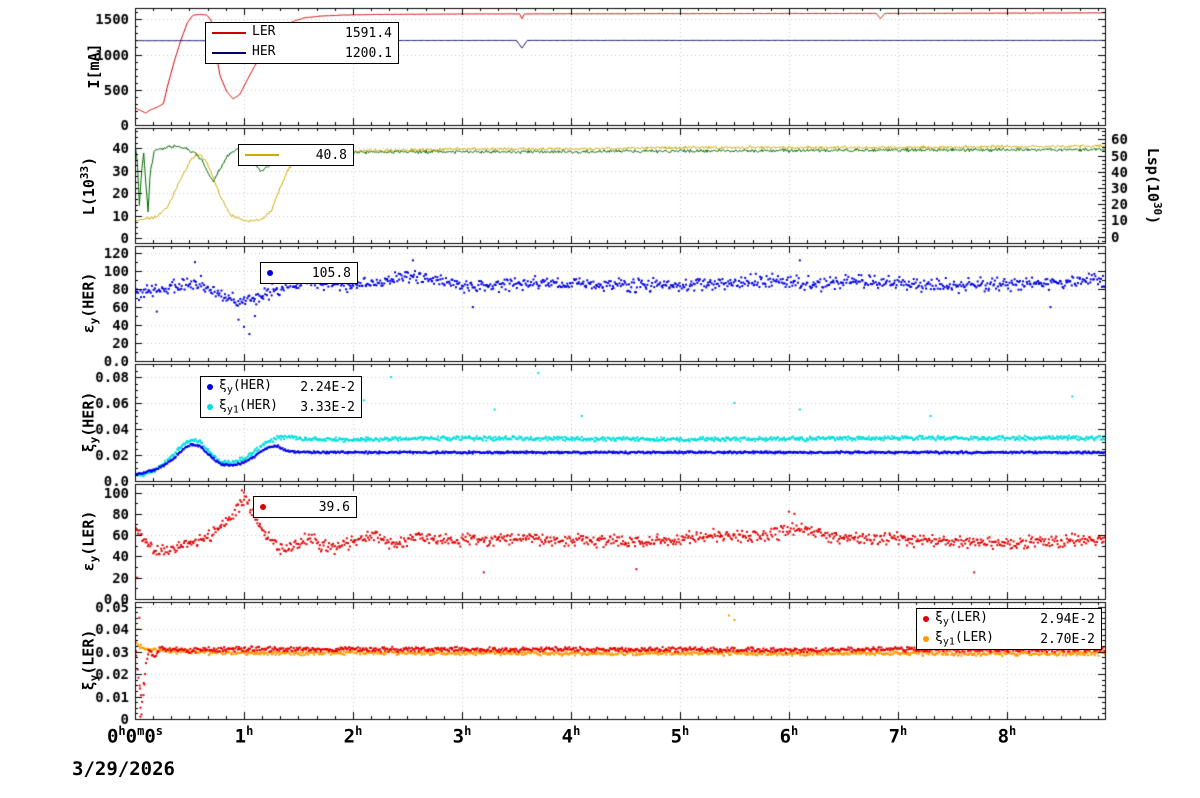  Describe the element at coordinates (302, 33) in the screenshot. I see `legend-row-ler: LER 1591.4` at that location.